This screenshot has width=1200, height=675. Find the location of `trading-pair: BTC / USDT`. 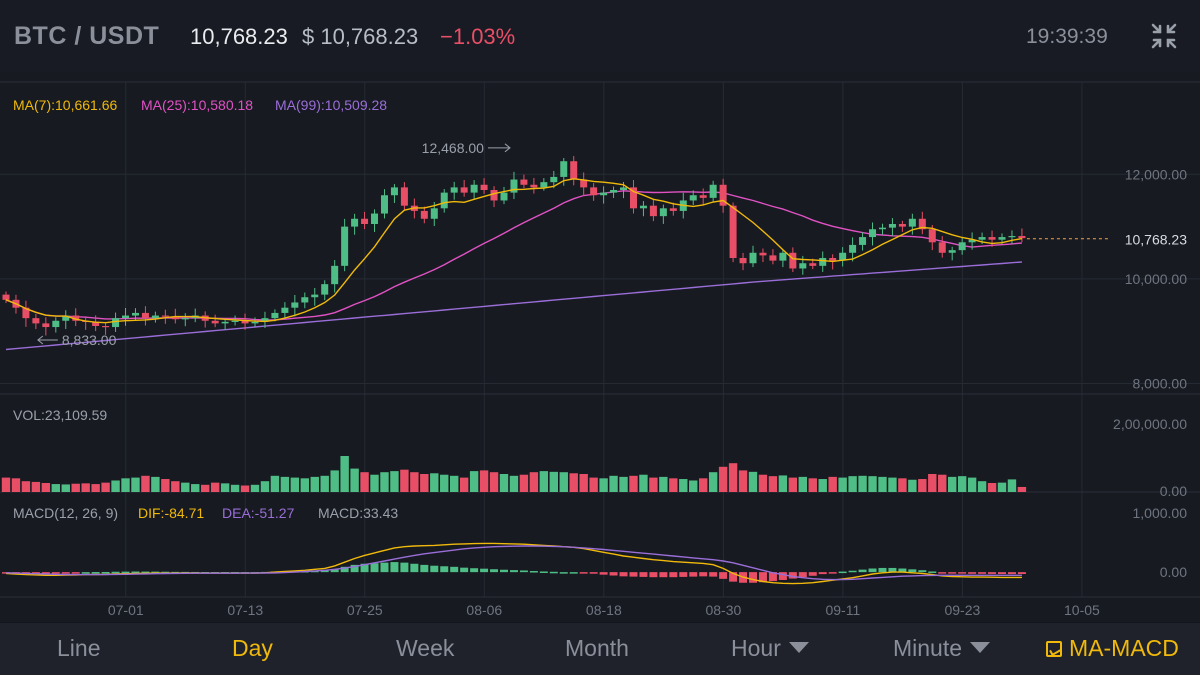

trading-pair: BTC / USDT is located at coordinates (87, 36).